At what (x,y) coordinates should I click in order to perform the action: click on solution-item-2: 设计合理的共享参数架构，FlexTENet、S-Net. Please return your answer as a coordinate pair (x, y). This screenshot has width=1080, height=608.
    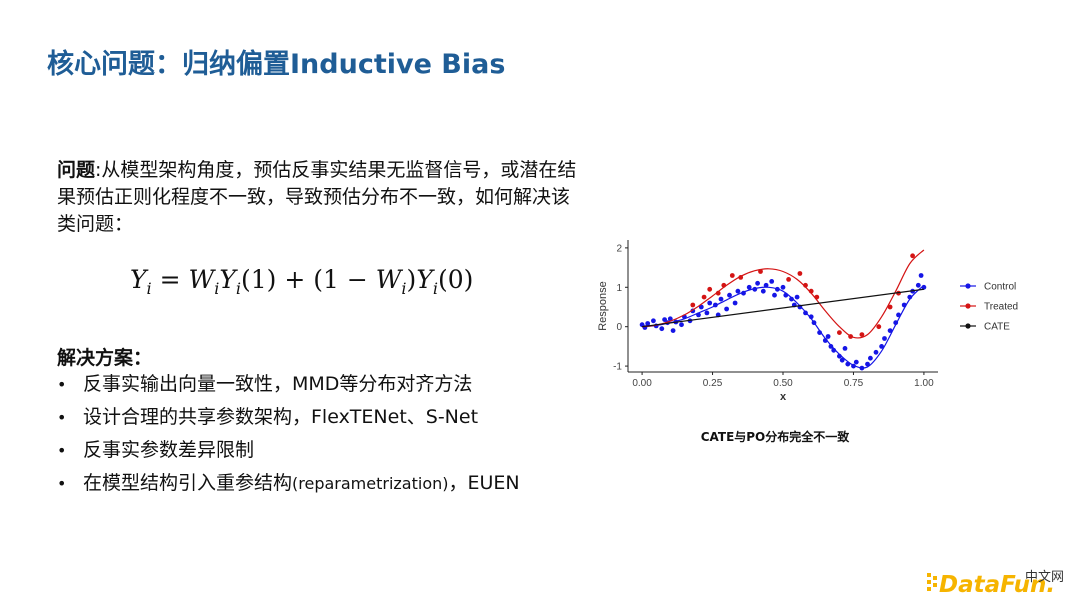
    Looking at the image, I should click on (288, 420).